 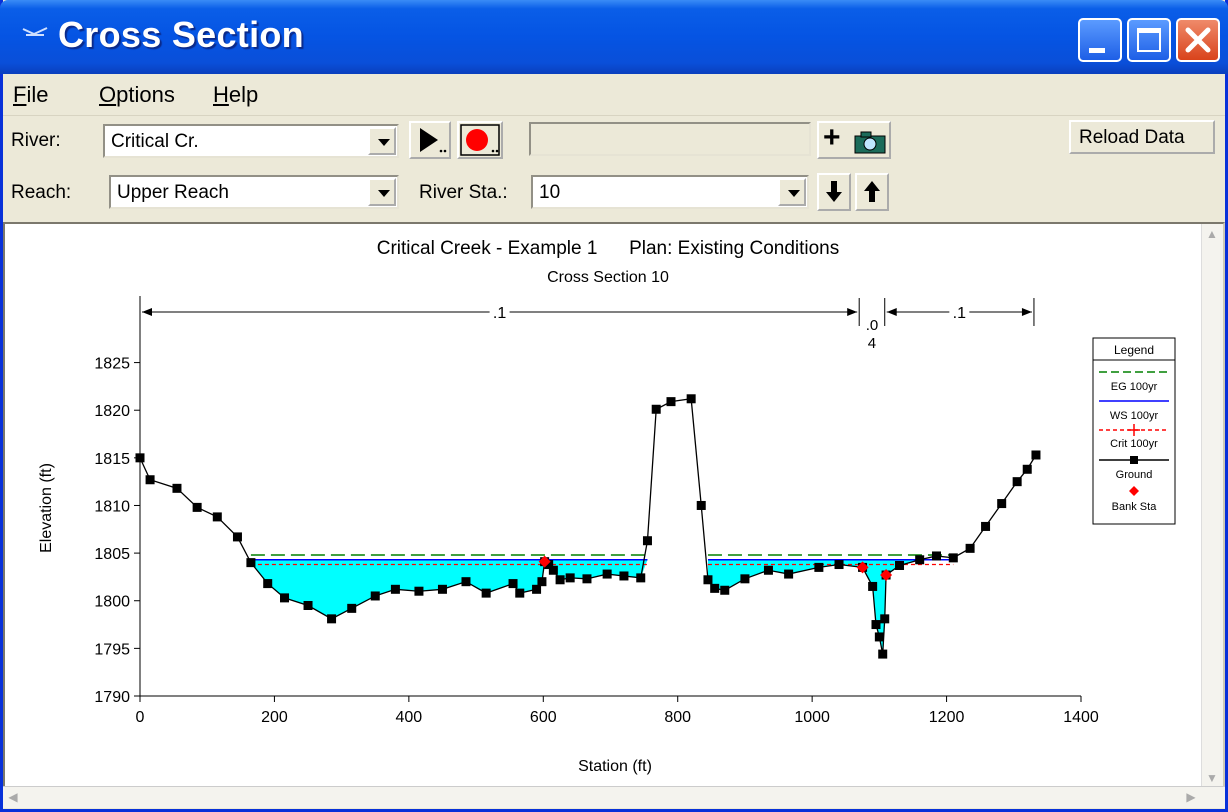 What do you see at coordinates (1212, 778) in the screenshot?
I see `scroll-down-icon: ▼` at bounding box center [1212, 778].